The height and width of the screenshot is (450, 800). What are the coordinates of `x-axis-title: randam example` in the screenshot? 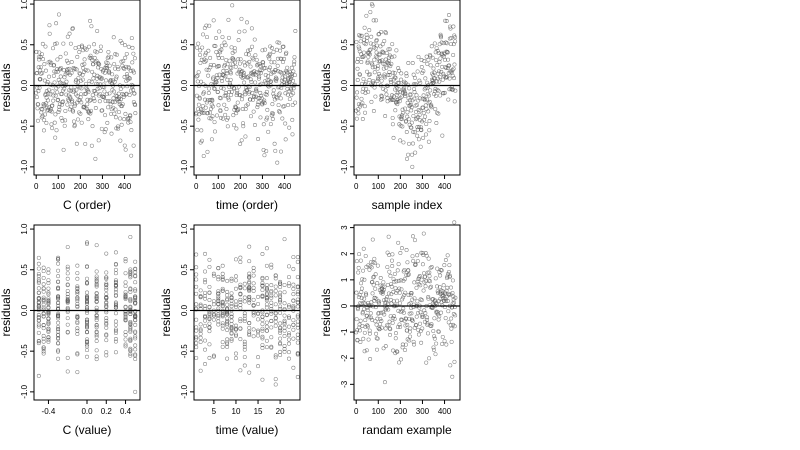 It's located at (407, 430).